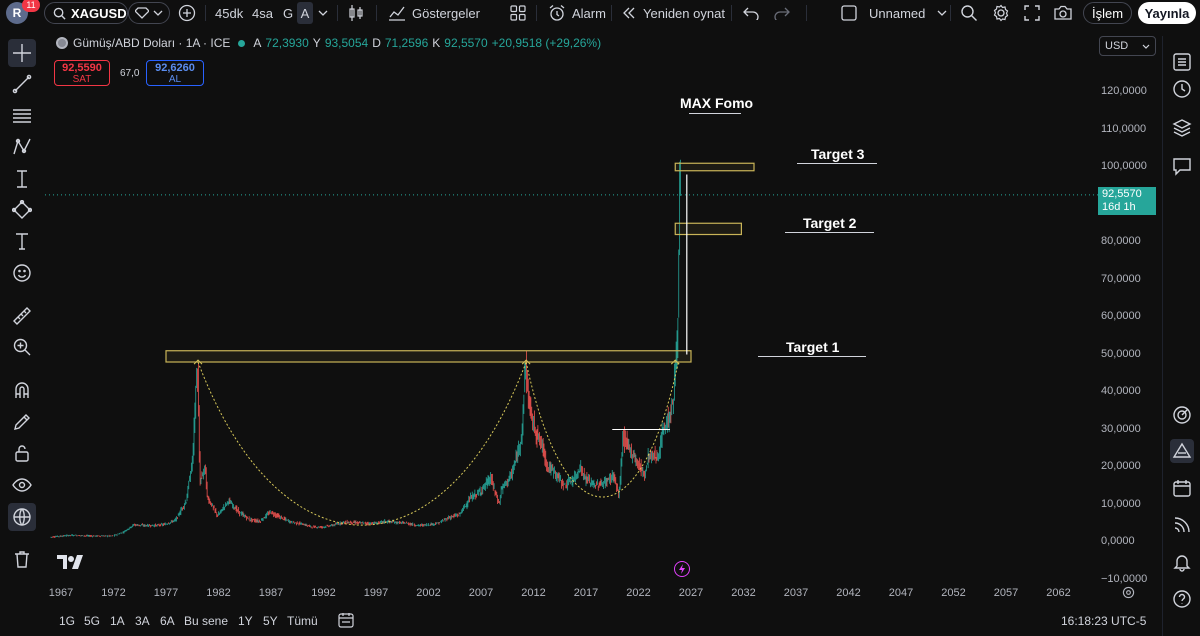  I want to click on list-icon, so click(1182, 62).